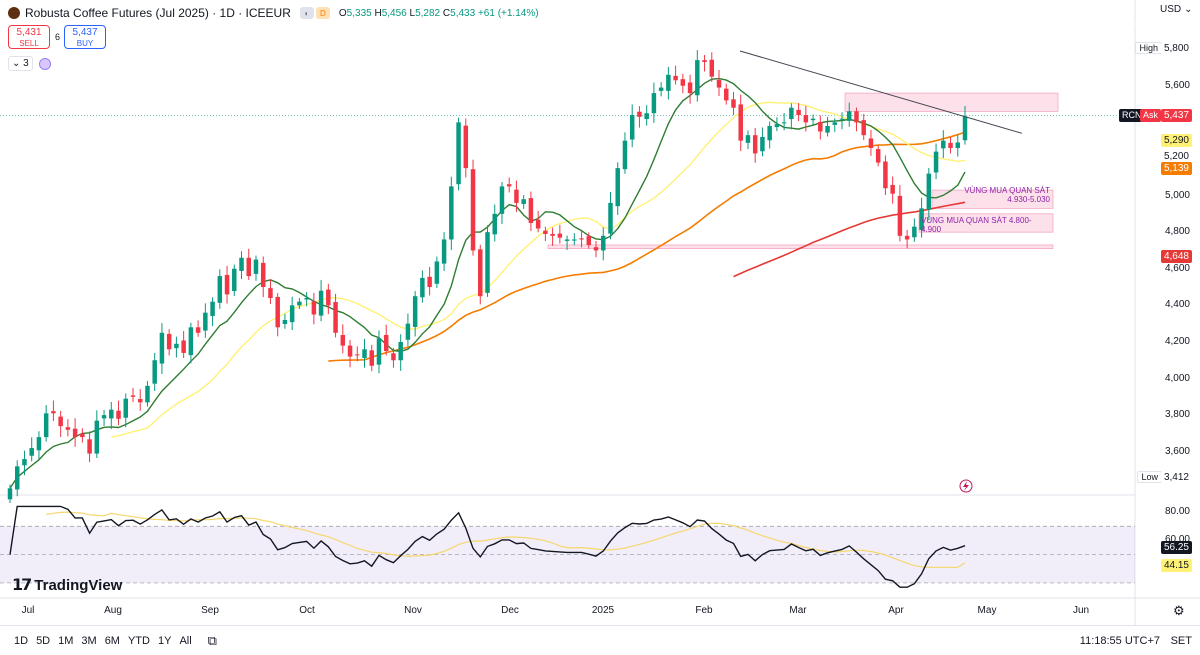 Image resolution: width=1200 pixels, height=655 pixels. I want to click on range-button-all: All, so click(185, 640).